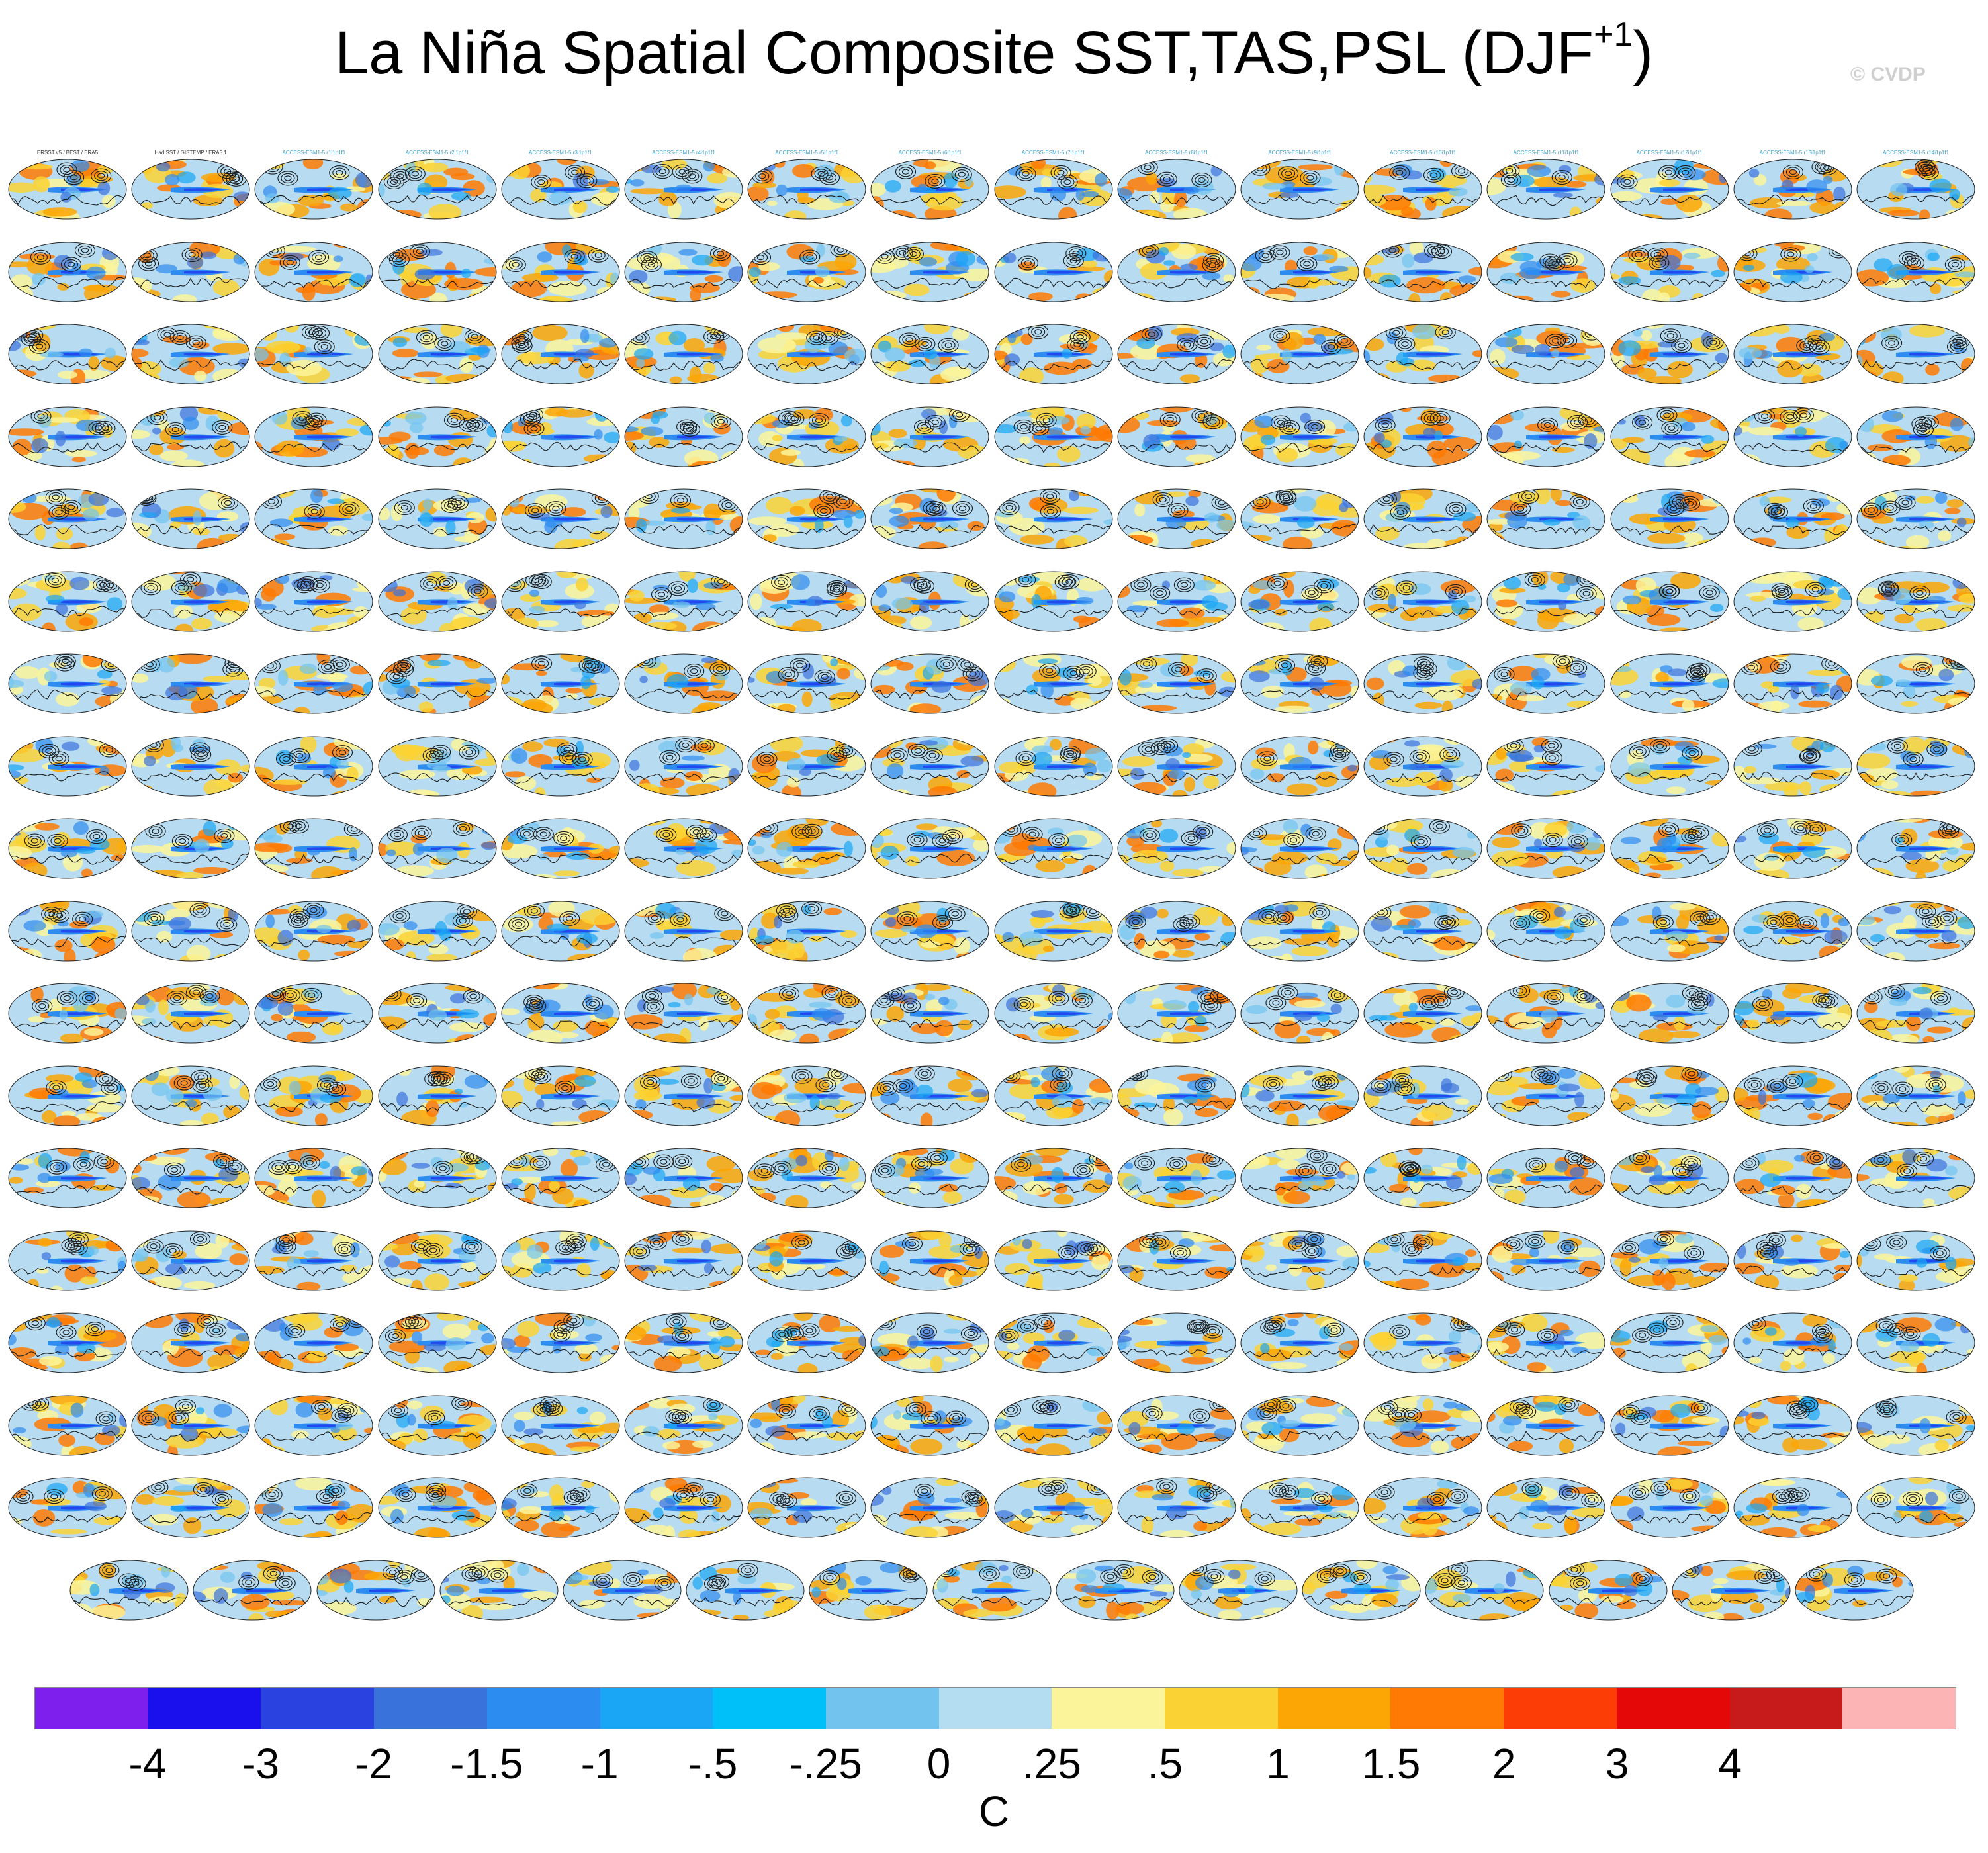  What do you see at coordinates (1792, 153) in the screenshot?
I see `map-panel-title: ACCESS-ESM1-5 r13i1p1f1` at bounding box center [1792, 153].